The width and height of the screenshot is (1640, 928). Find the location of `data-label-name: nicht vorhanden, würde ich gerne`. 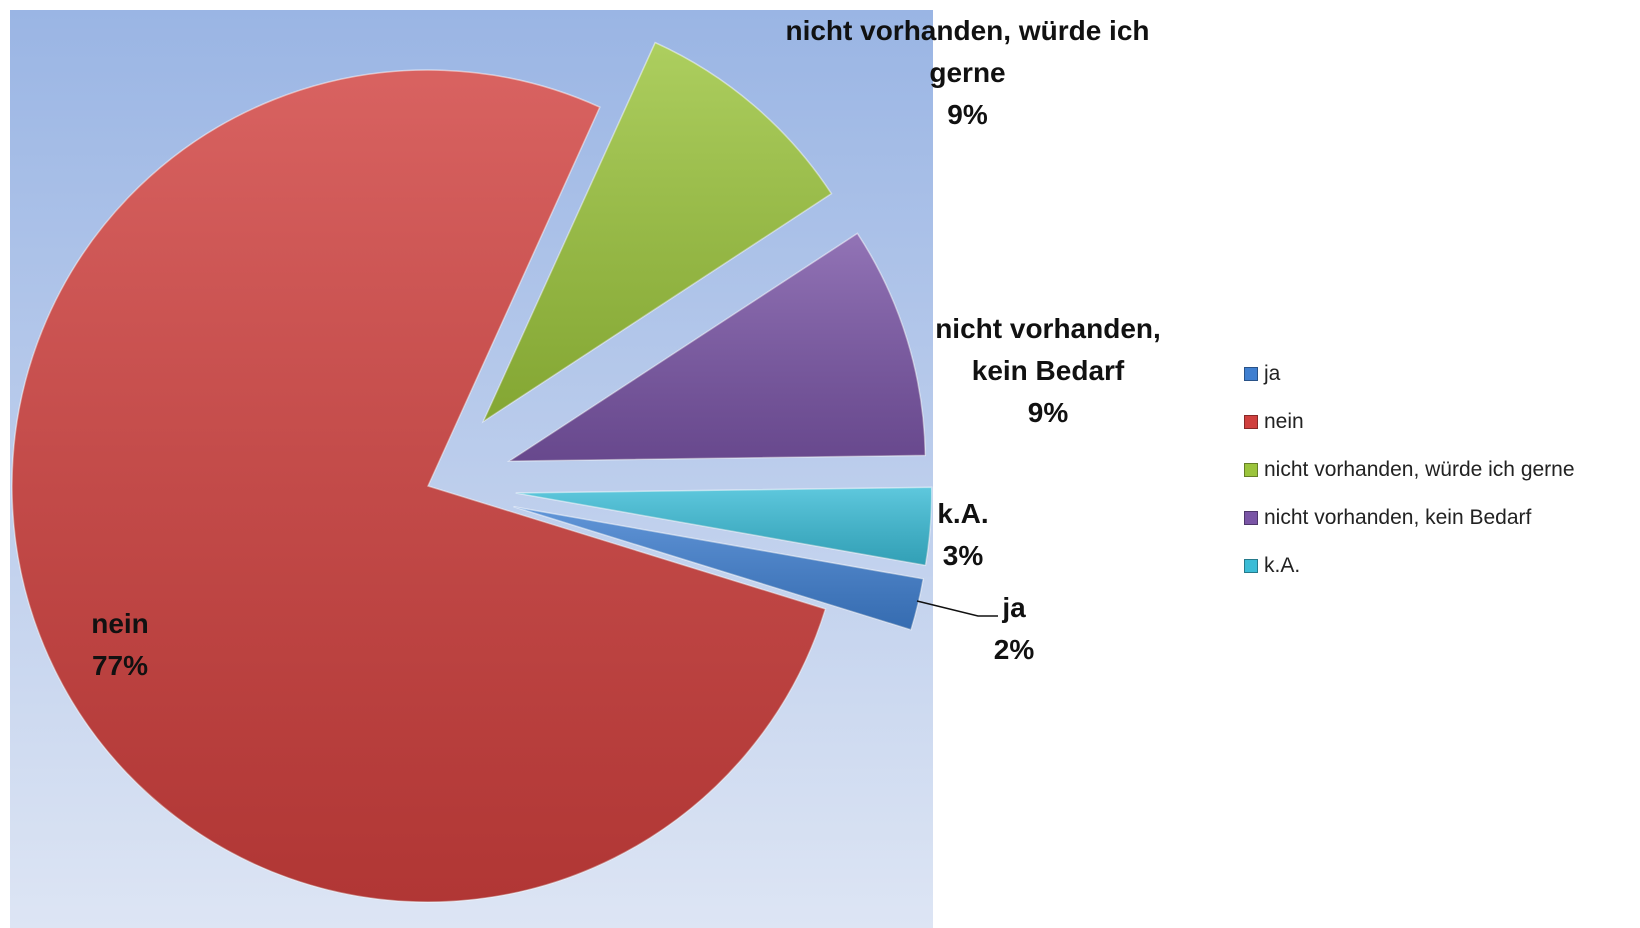

data-label-name: nicht vorhanden, würde ich gerne is located at coordinates (967, 51).